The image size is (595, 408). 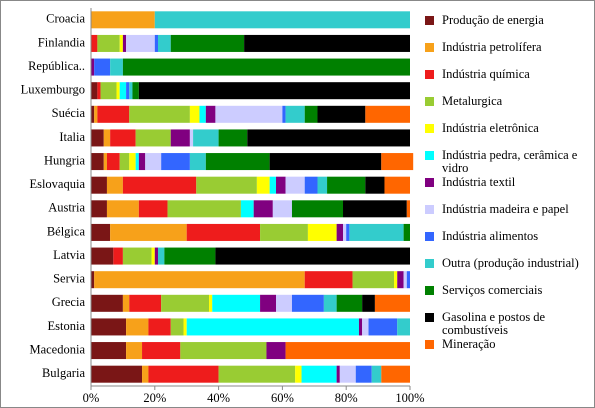 I want to click on y-tick-label: Hungria, so click(x=64, y=160).